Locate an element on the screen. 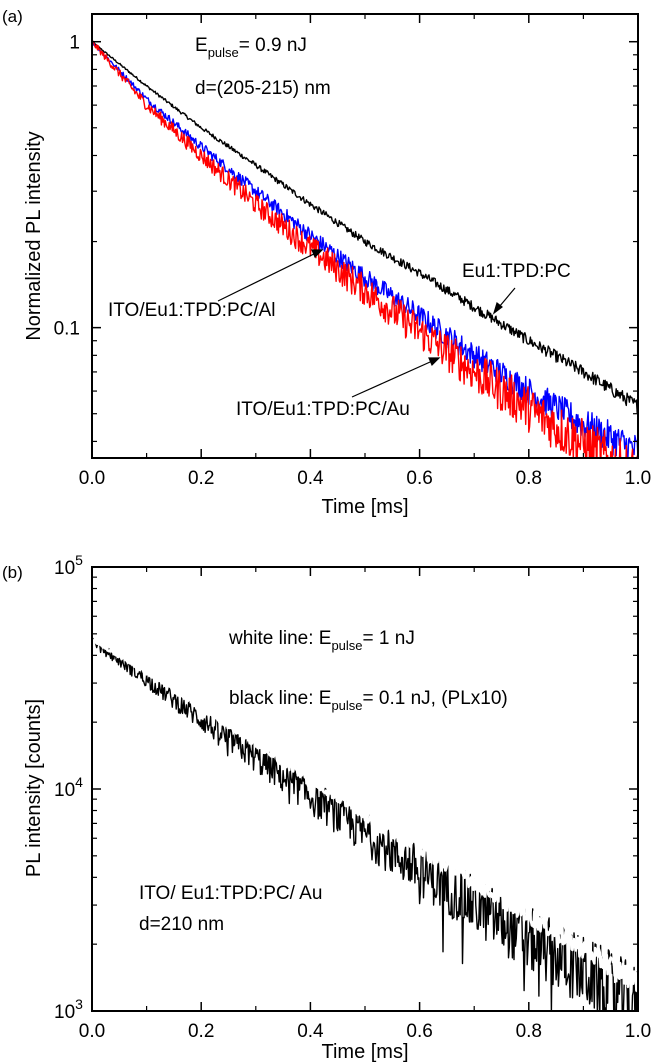 Image resolution: width=655 pixels, height=1064 pixels. panel-a-energy-annotation: Epulse= 0.9 nJ is located at coordinates (251, 47).